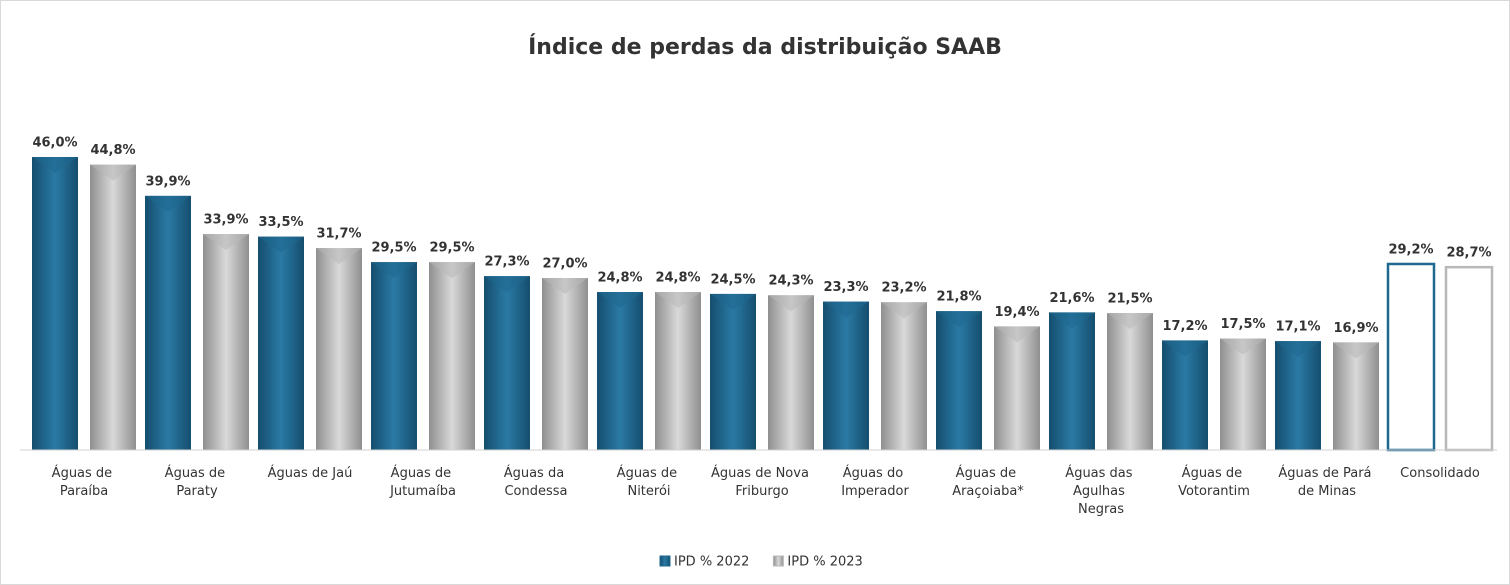 The width and height of the screenshot is (1510, 585). I want to click on data-label: 29,2%, so click(1410, 249).